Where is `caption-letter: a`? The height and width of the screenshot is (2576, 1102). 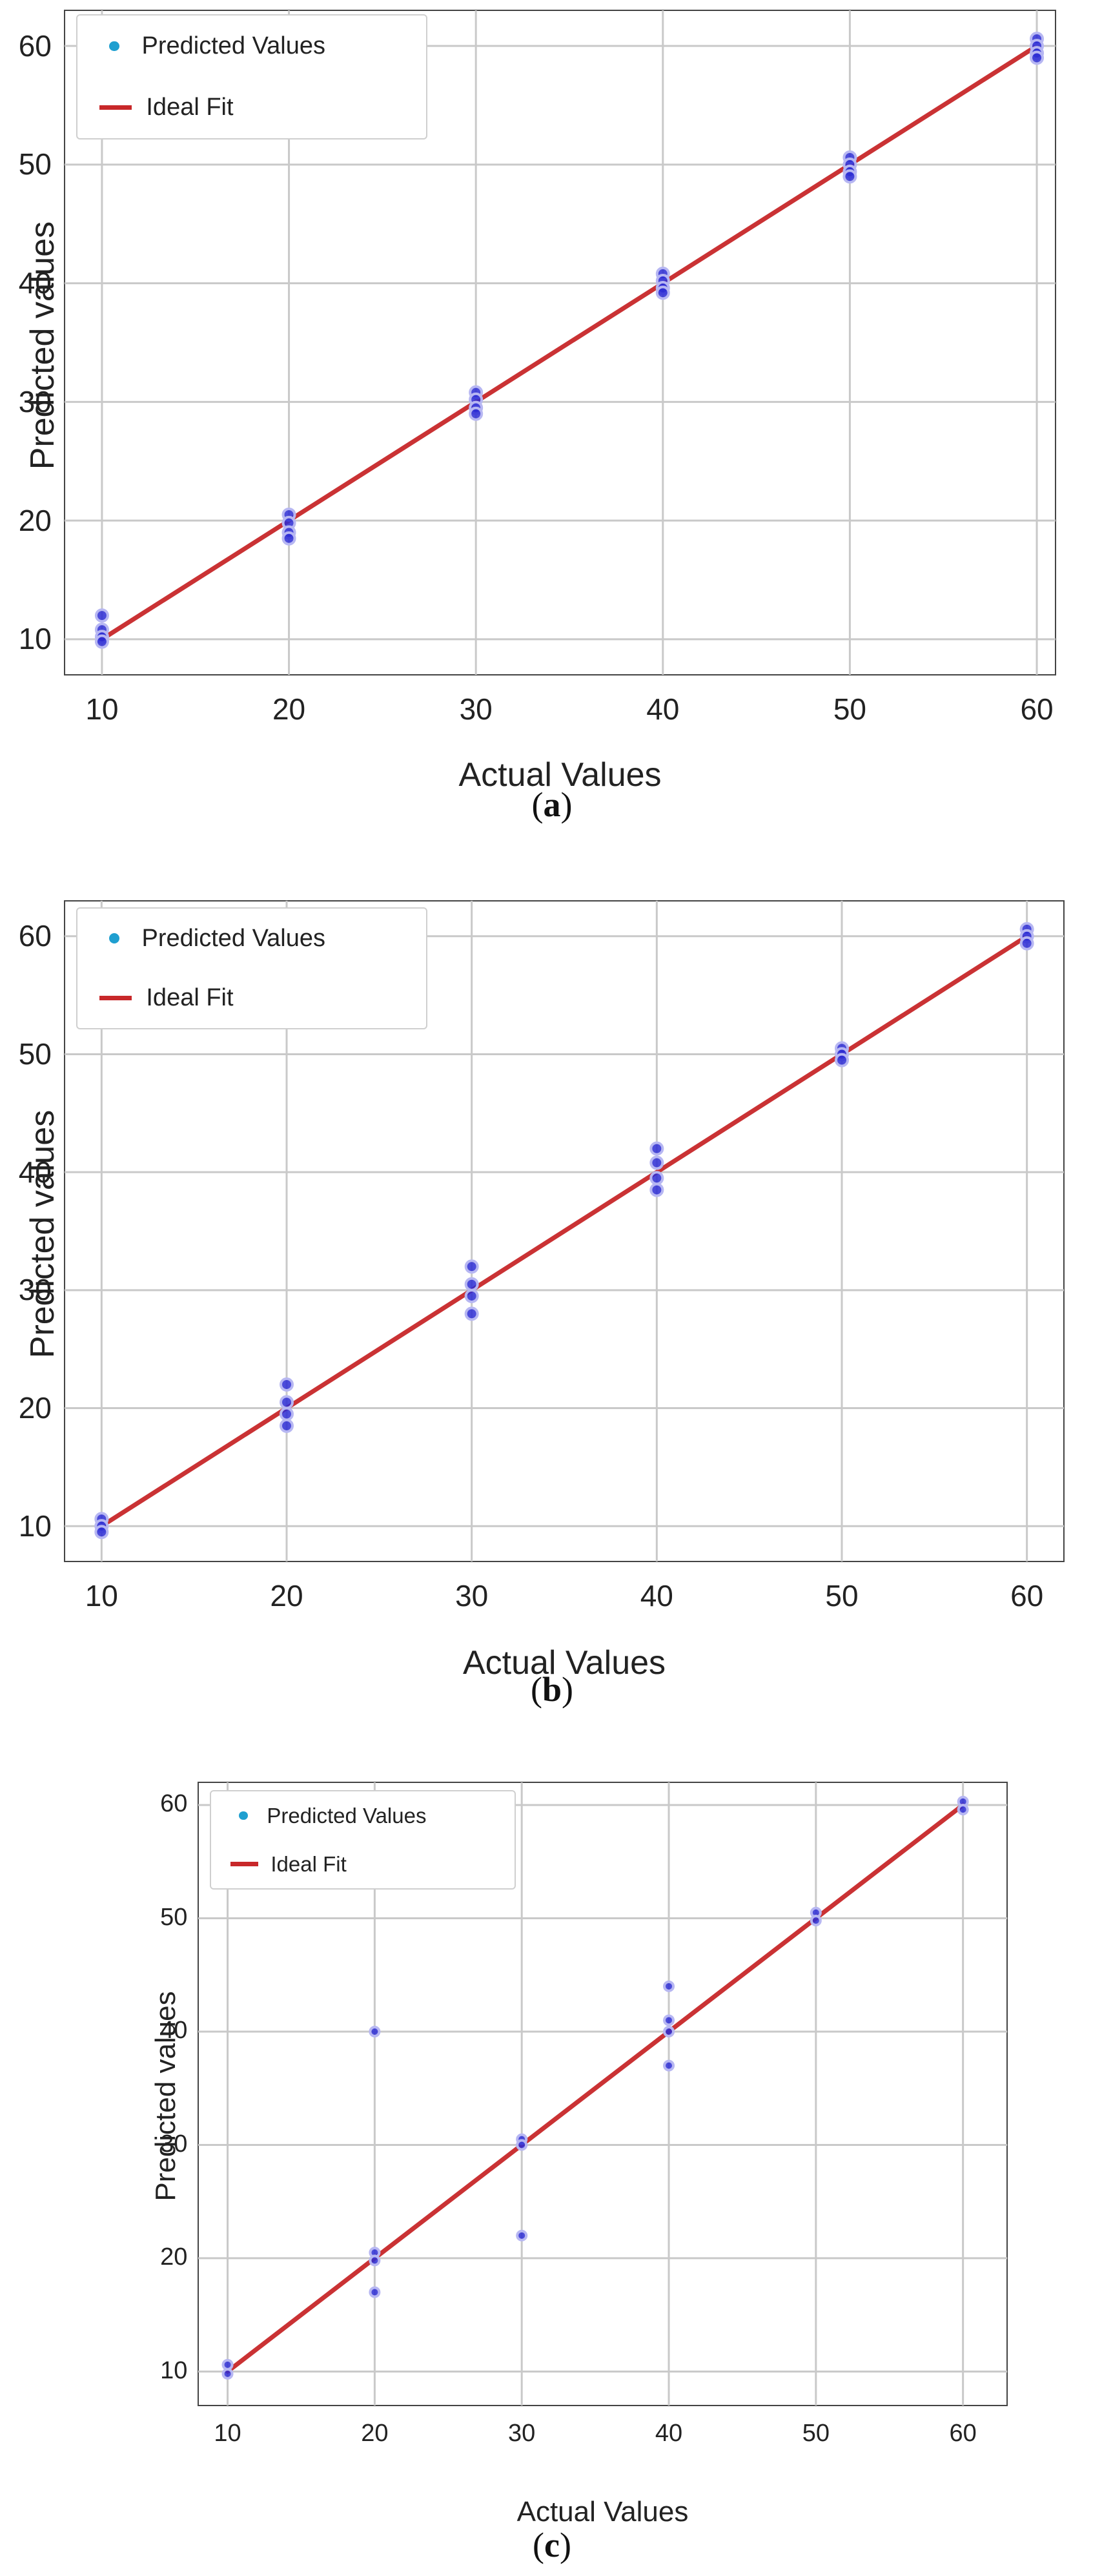 caption-letter: a is located at coordinates (552, 804).